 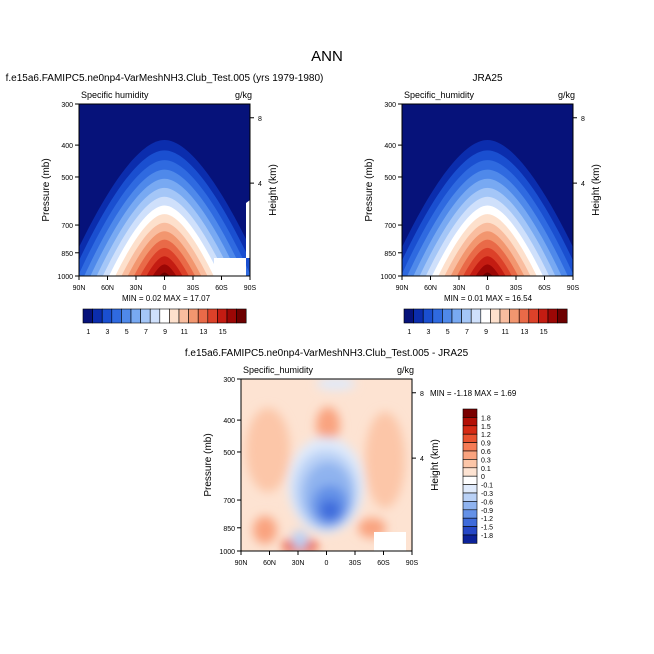 I want to click on stats-label: MIN = 0.01 MAX = 16.54, so click(x=488, y=298).